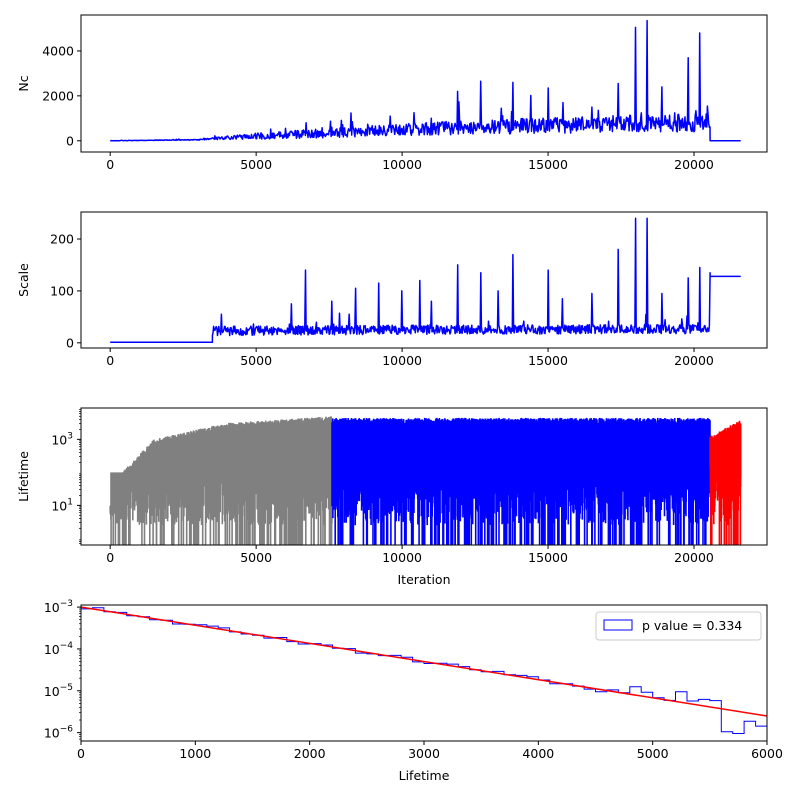  What do you see at coordinates (70, 436) in the screenshot?
I see `y-tick-exponent: 3` at bounding box center [70, 436].